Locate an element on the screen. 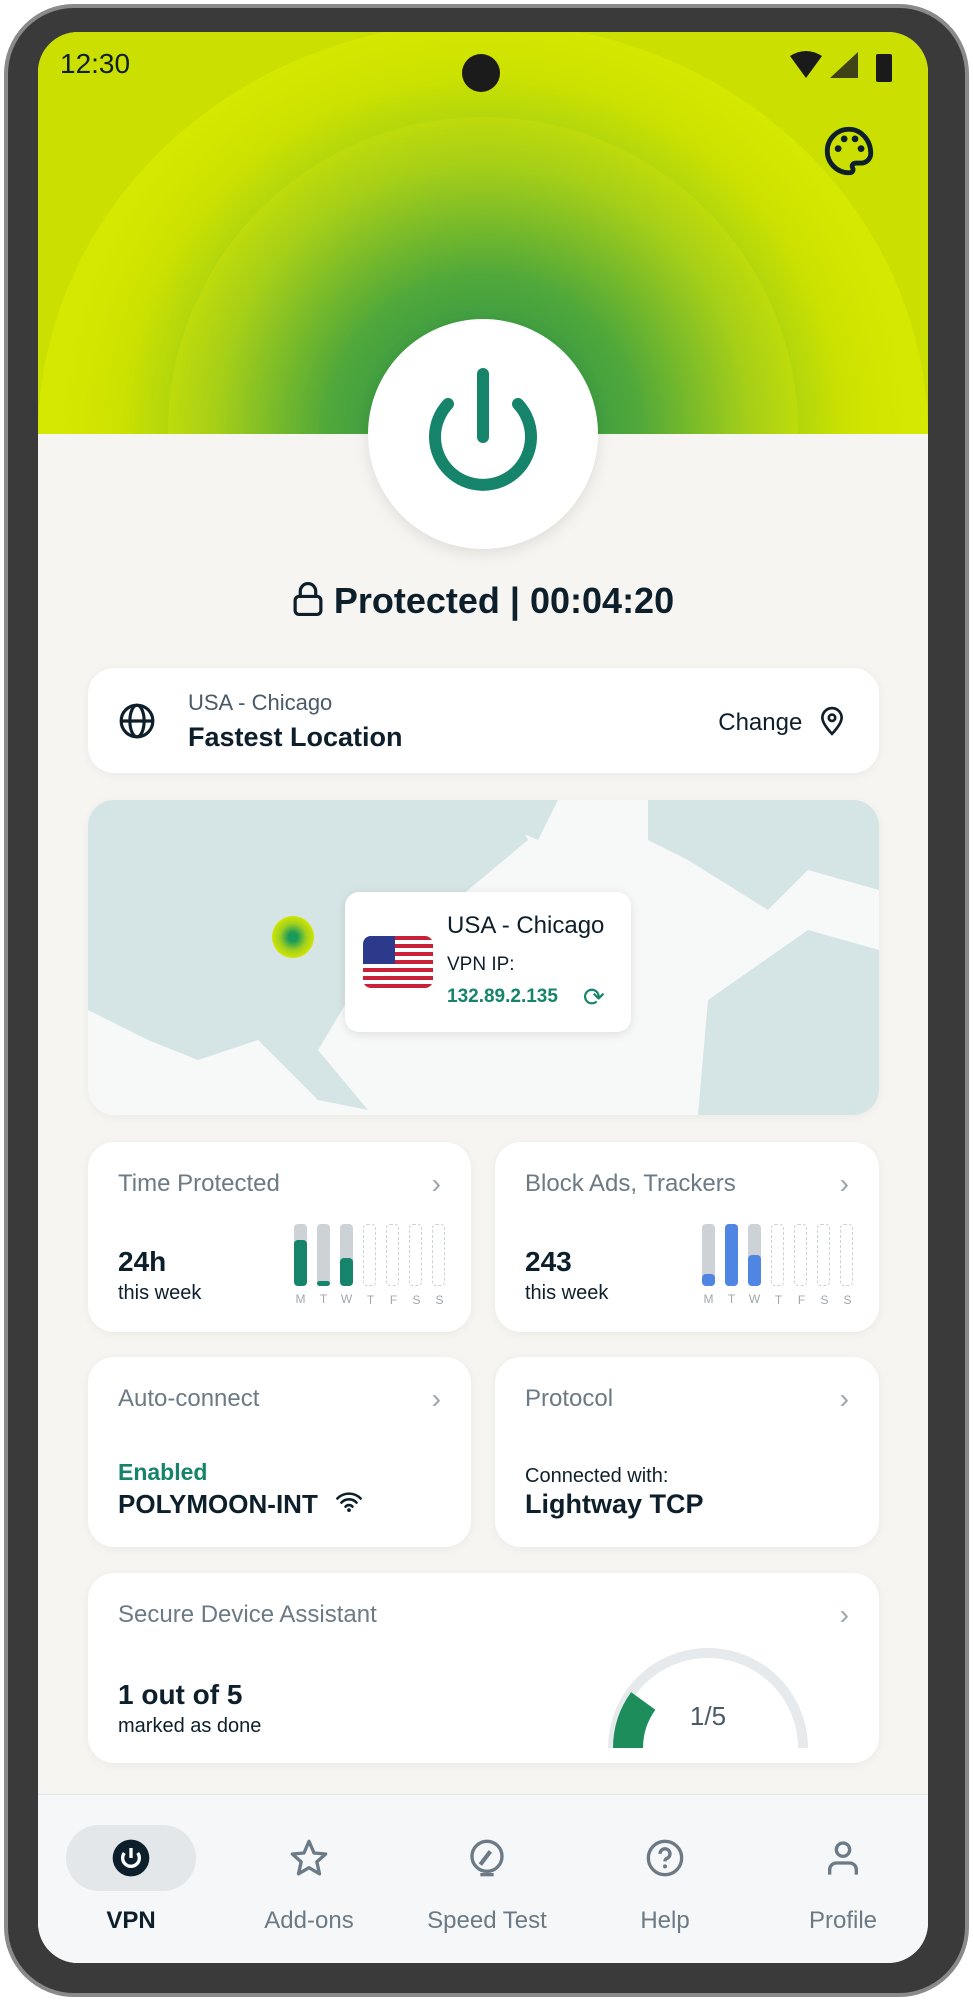 Image resolution: width=973 pixels, height=2001 pixels. progress-gauge: 1/5 is located at coordinates (708, 1698).